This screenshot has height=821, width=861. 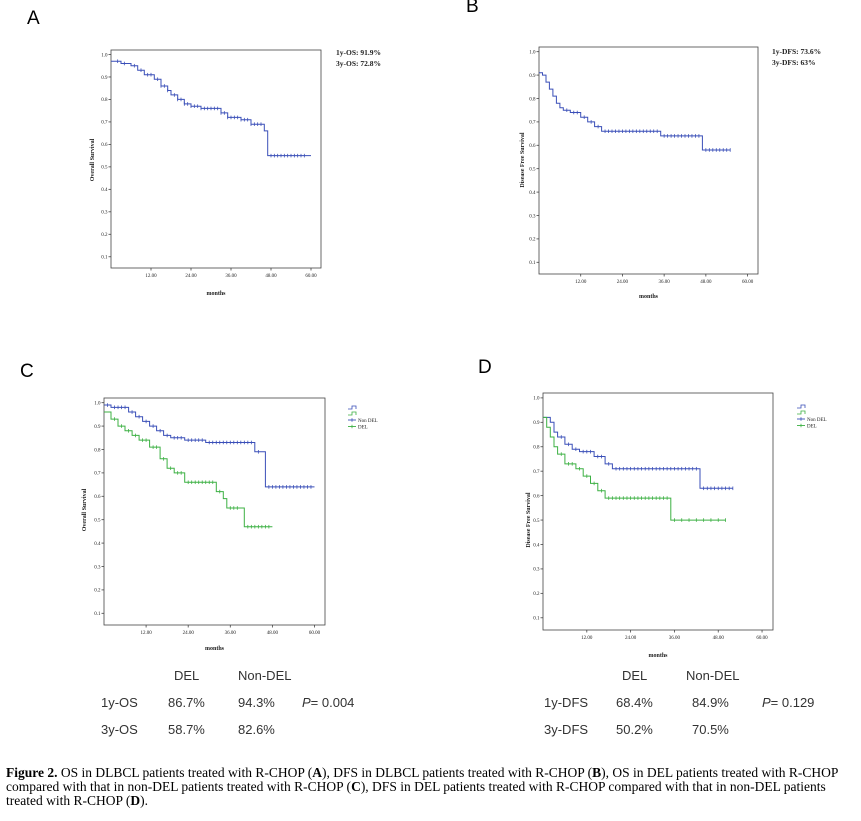 I want to click on chart-b-xtick-label: 60.00, so click(x=748, y=282).